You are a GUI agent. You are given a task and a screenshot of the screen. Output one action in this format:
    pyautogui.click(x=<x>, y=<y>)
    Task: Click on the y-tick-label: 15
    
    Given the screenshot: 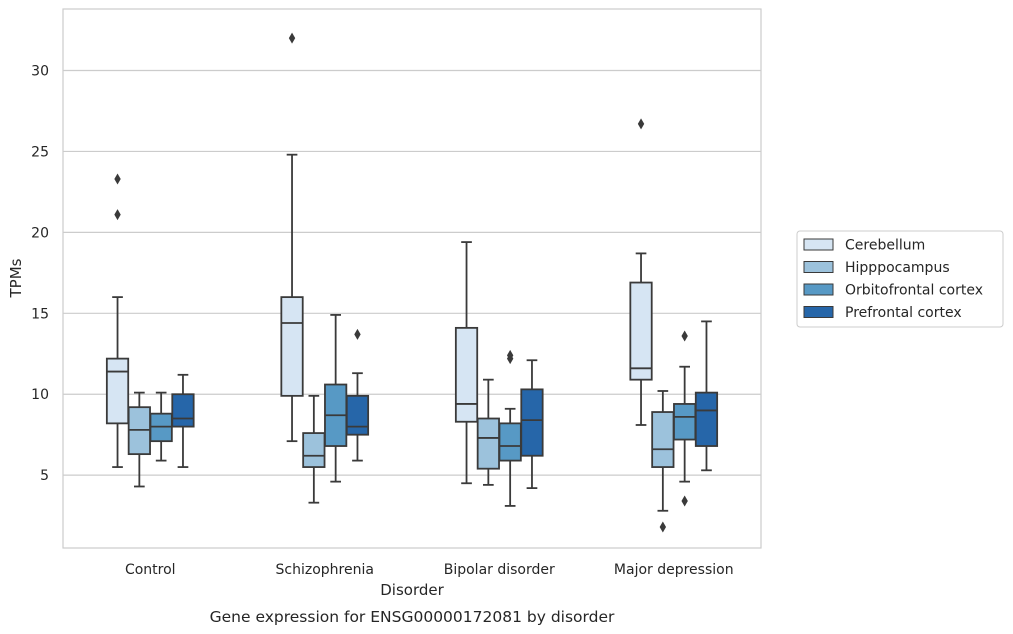 What is the action you would take?
    pyautogui.click(x=40, y=314)
    